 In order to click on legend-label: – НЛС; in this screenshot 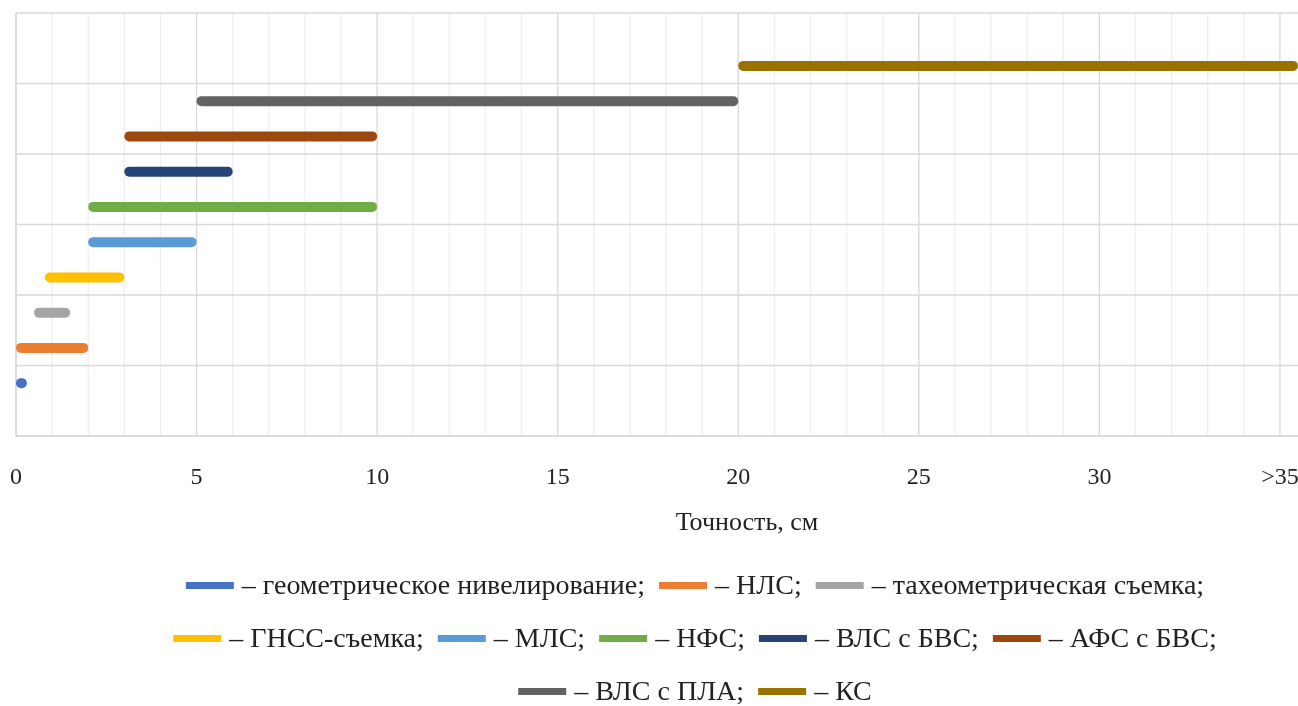, I will do `click(758, 584)`.